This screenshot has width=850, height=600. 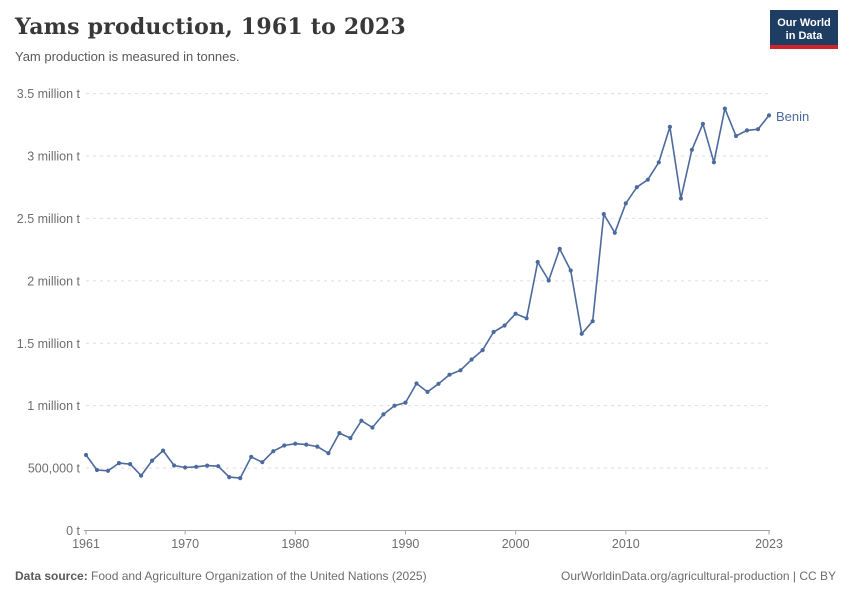 I want to click on y-axis-tick-label: 3.5 million t, so click(x=49, y=94).